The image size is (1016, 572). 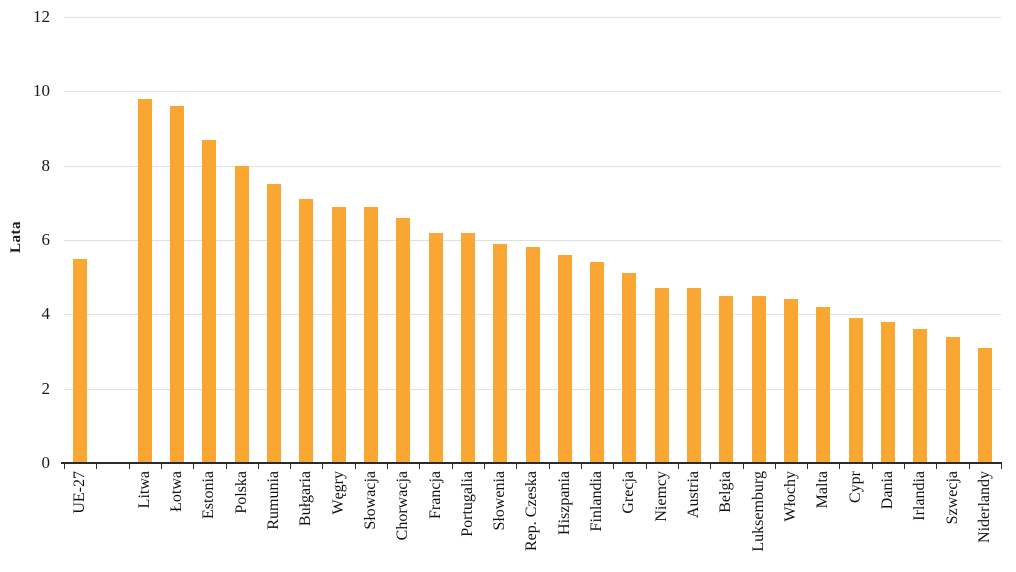 I want to click on x-axis-label-text: Bułgaria, so click(x=306, y=499).